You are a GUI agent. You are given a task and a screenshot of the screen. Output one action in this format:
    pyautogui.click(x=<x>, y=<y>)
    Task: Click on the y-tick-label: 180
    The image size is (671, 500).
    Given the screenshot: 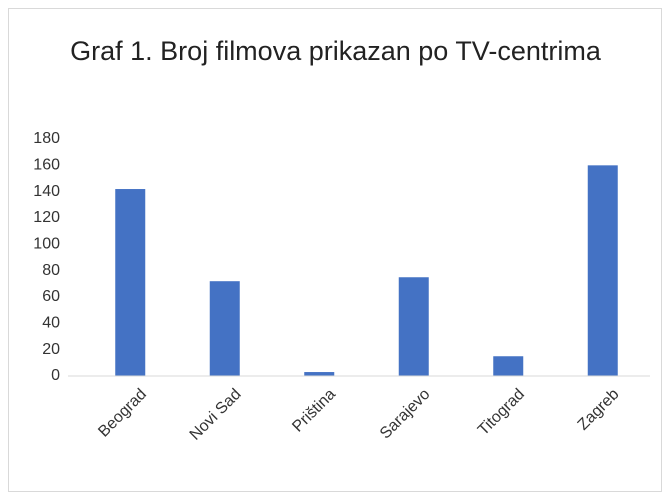 What is the action you would take?
    pyautogui.click(x=46, y=138)
    